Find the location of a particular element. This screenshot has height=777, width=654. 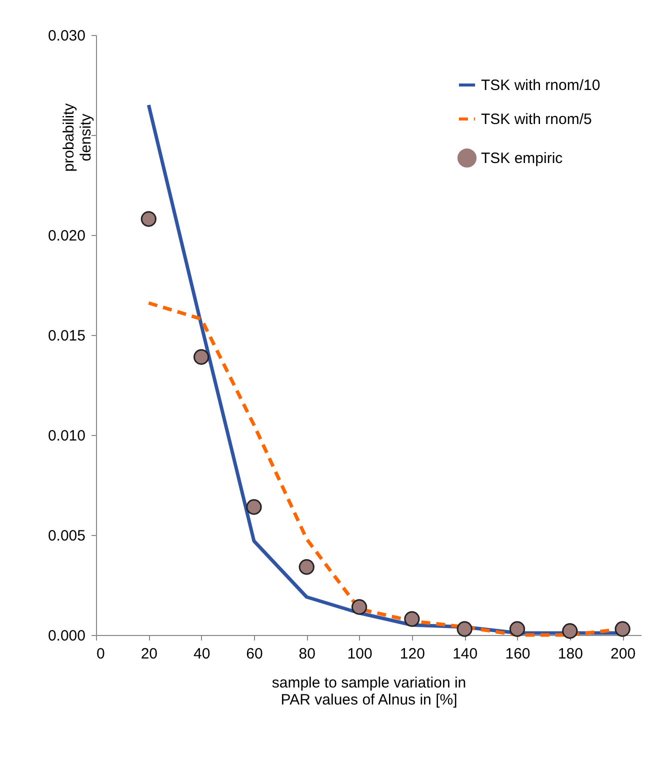

x-tick-label: 160 is located at coordinates (517, 654).